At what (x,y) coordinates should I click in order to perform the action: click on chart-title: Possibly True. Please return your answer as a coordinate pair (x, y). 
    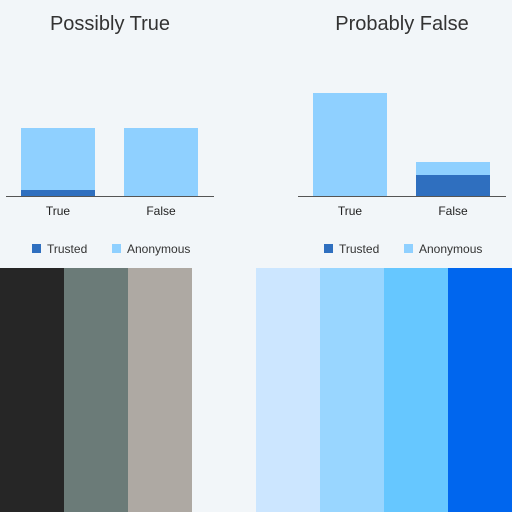
    Looking at the image, I should click on (110, 24).